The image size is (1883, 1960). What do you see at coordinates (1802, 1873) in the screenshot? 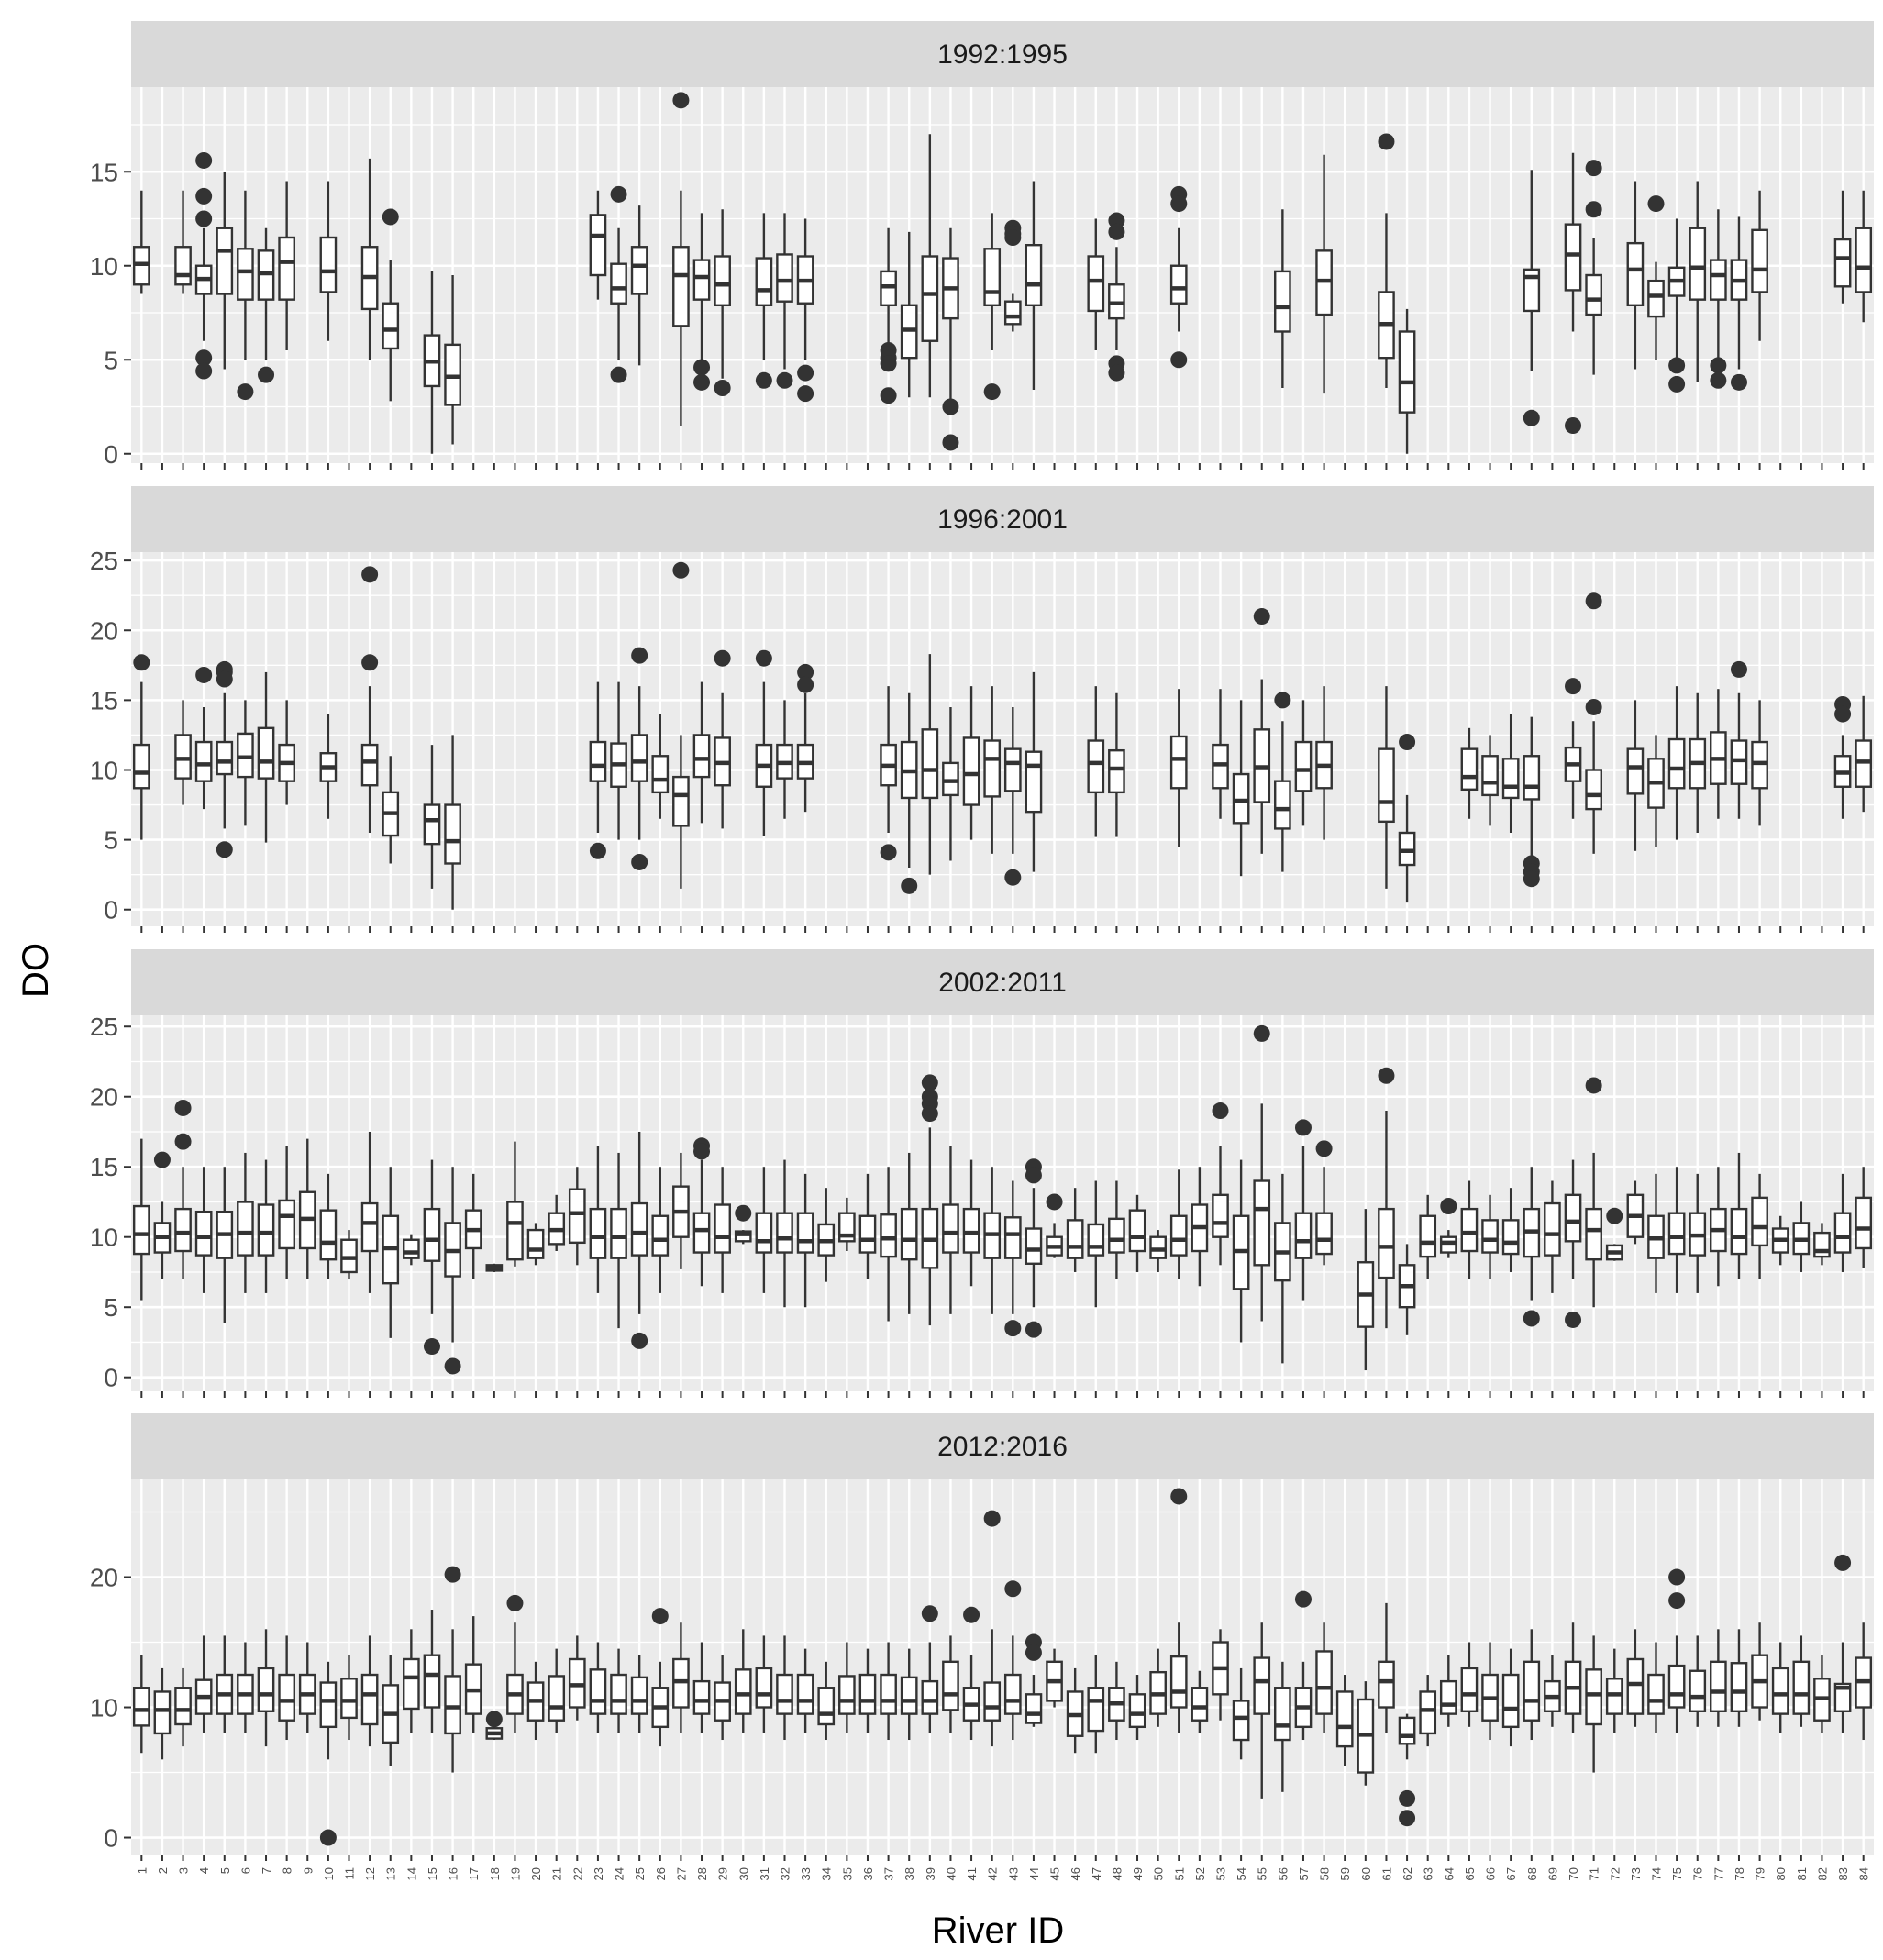
I see `x-tick-label: 81` at bounding box center [1802, 1873].